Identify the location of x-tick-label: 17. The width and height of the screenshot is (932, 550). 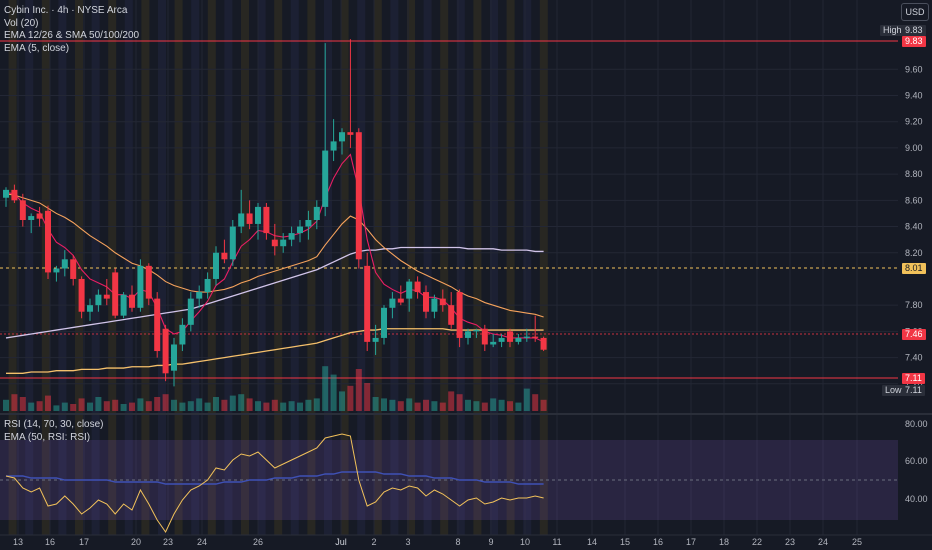
(691, 542).